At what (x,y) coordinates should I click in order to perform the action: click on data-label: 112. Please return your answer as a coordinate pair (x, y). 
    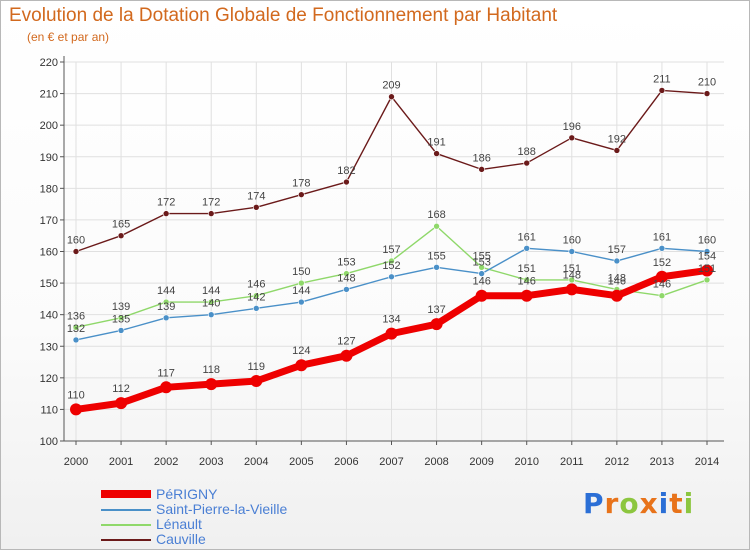
    Looking at the image, I should click on (121, 389).